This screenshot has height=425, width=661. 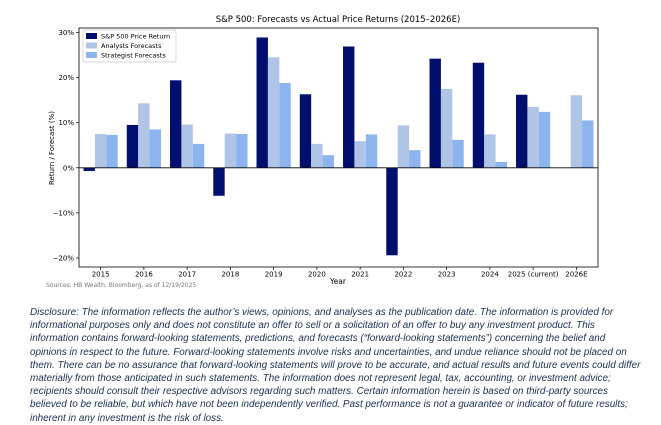 I want to click on legend-label: Analysts Forecasts, so click(x=131, y=46).